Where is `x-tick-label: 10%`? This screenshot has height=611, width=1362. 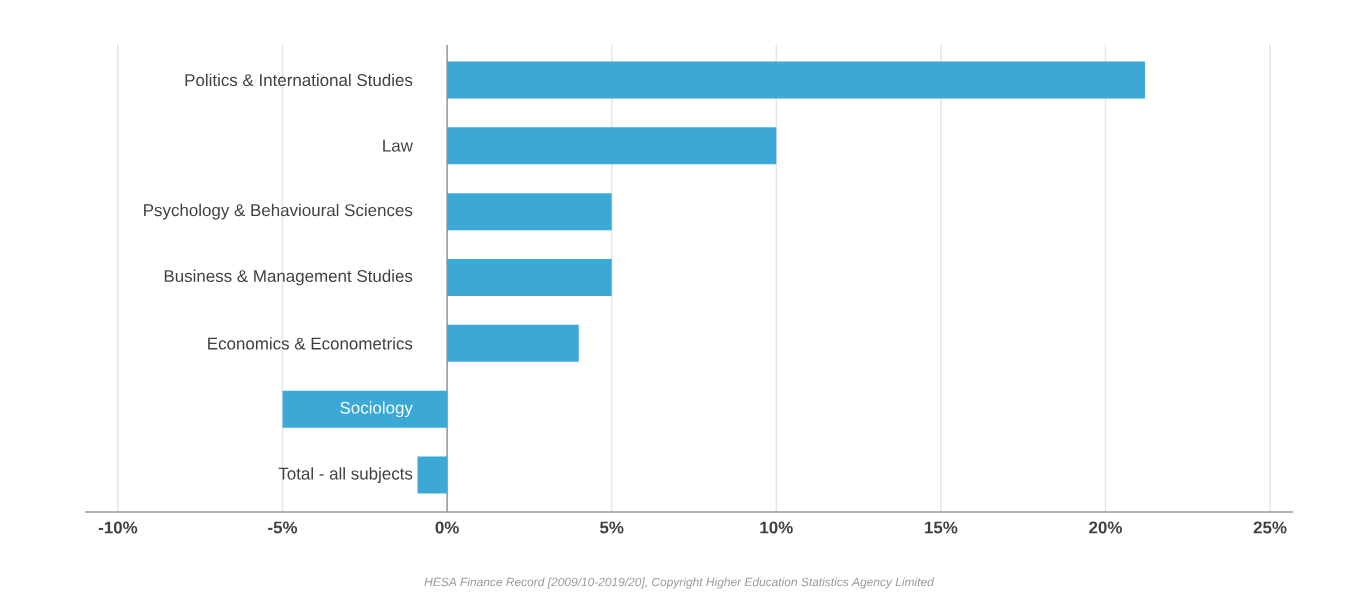
x-tick-label: 10% is located at coordinates (776, 527).